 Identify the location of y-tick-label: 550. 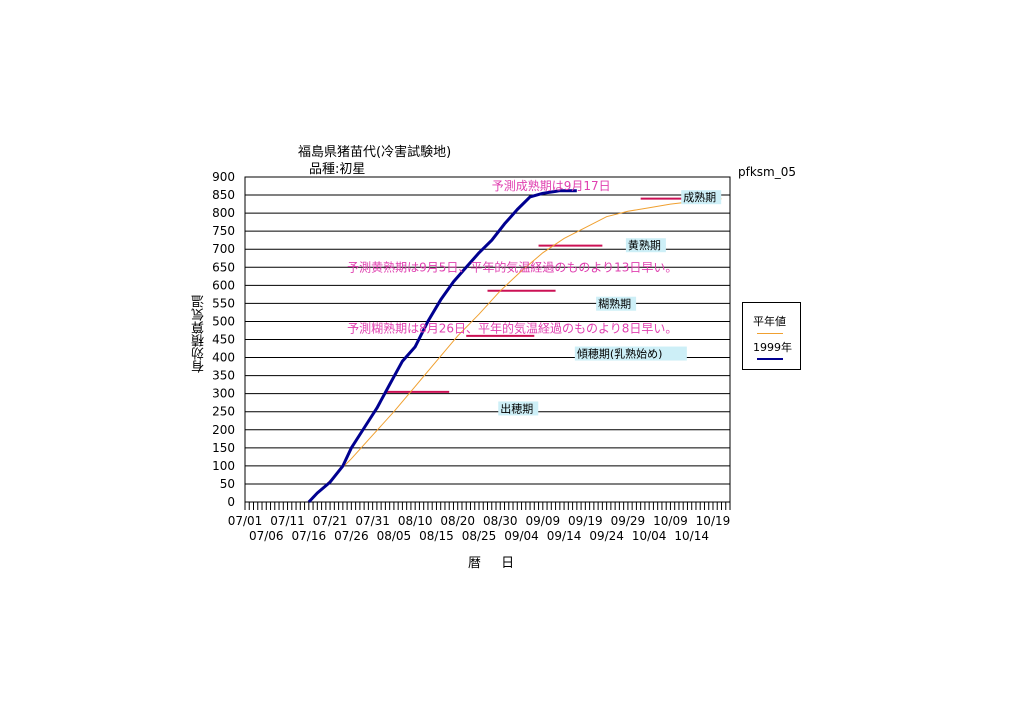
(223, 303).